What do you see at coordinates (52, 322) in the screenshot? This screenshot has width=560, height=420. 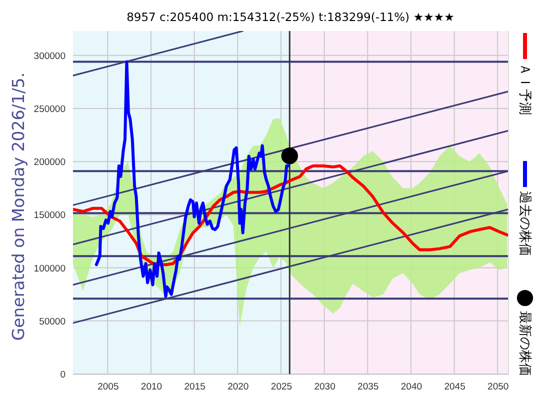 I see `y-tick-label: 50000` at bounding box center [52, 322].